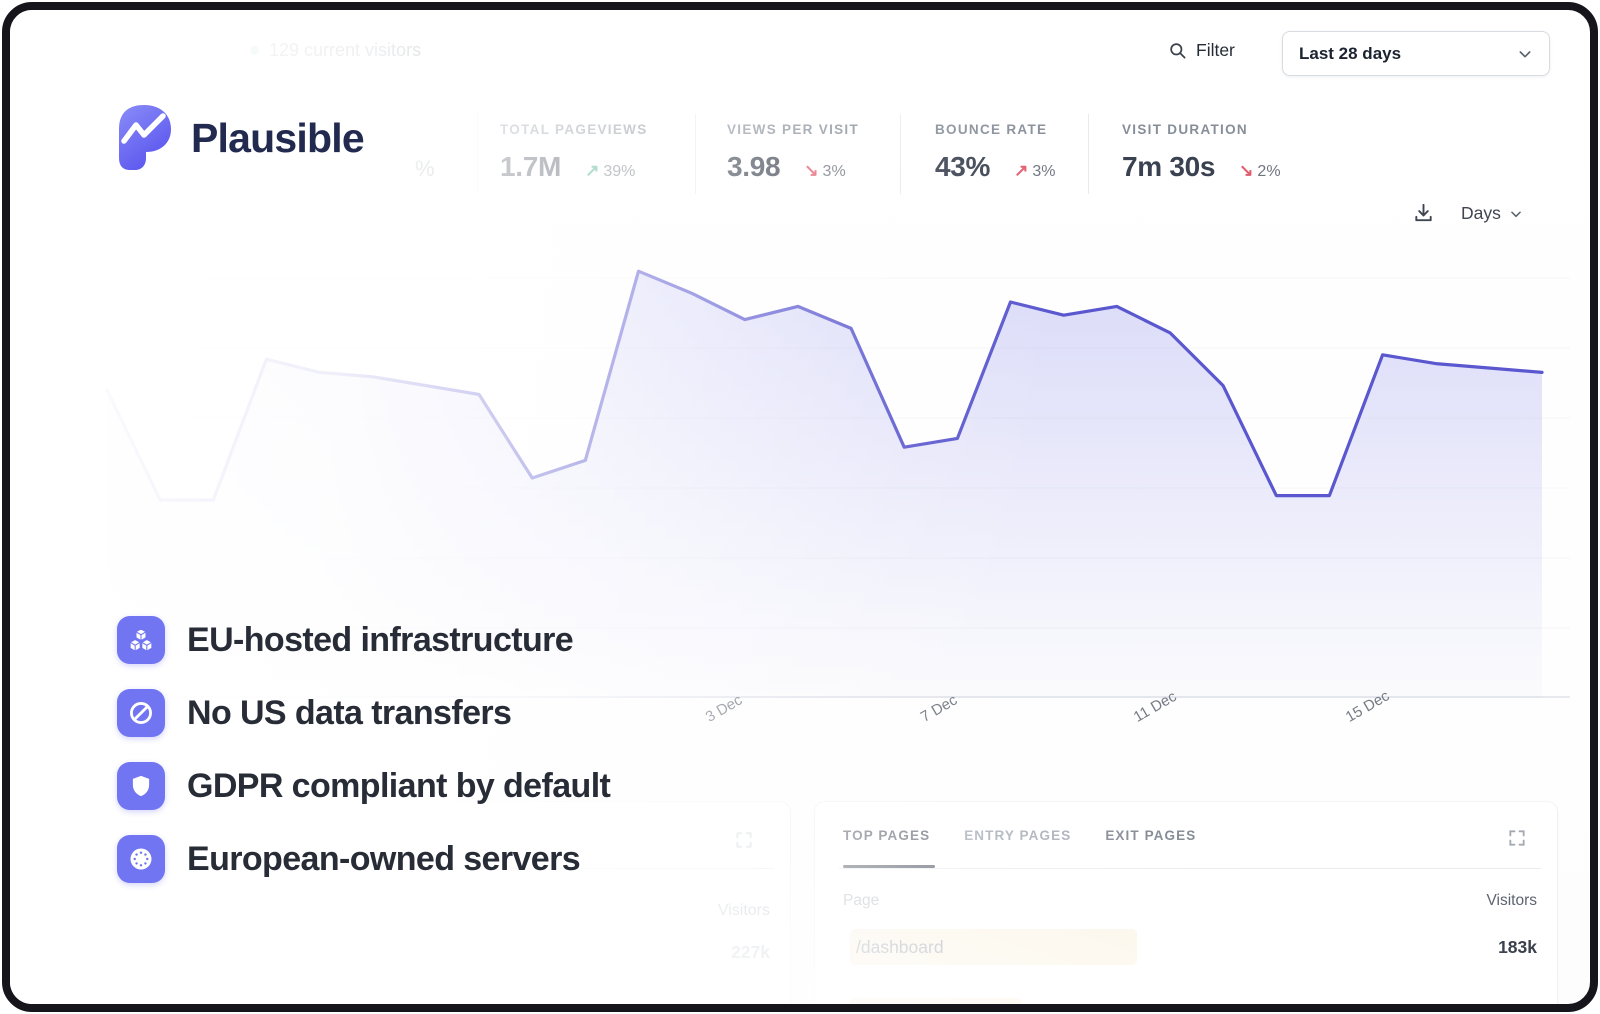  I want to click on visitors-cell: 183k, so click(1517, 947).